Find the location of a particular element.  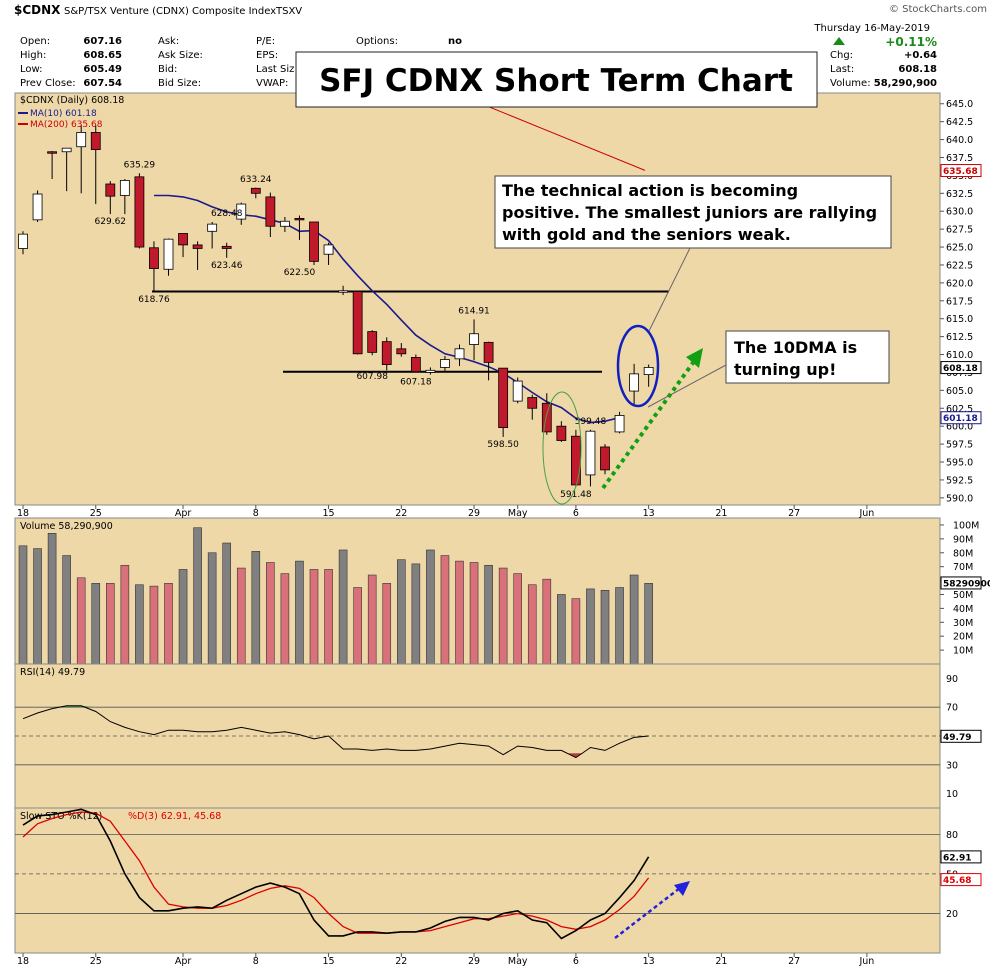

price-y-tick-label: 590.0 is located at coordinates (959, 498).